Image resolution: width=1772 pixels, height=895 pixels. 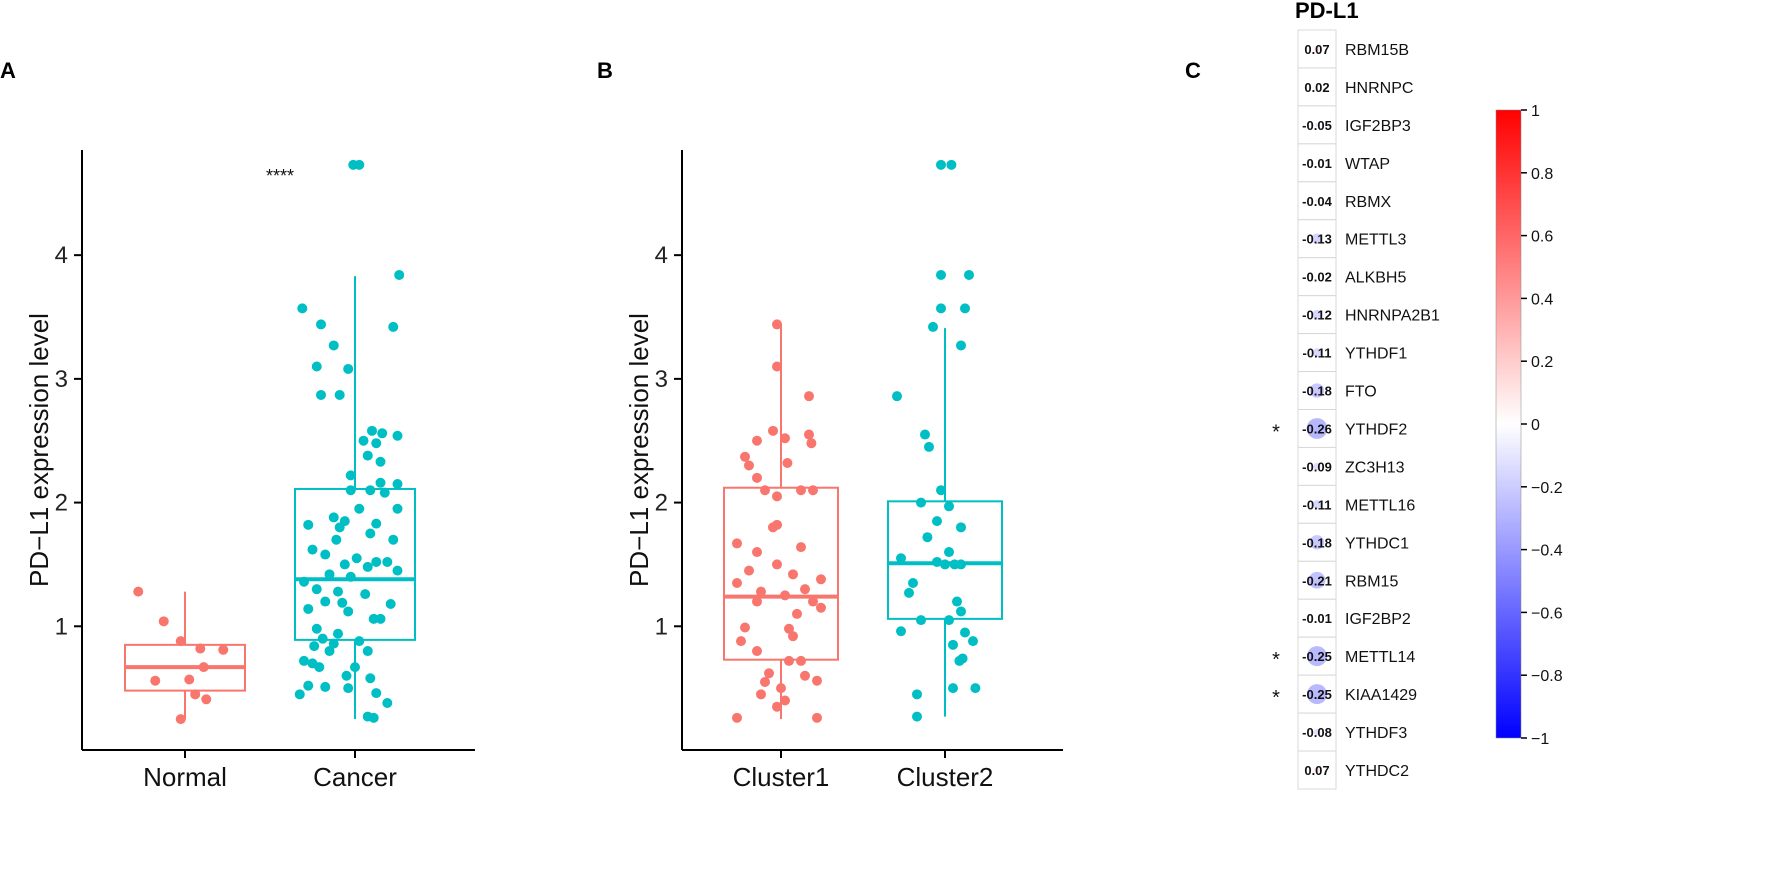 I want to click on correlation-value: -0.21, so click(x=1317, y=580).